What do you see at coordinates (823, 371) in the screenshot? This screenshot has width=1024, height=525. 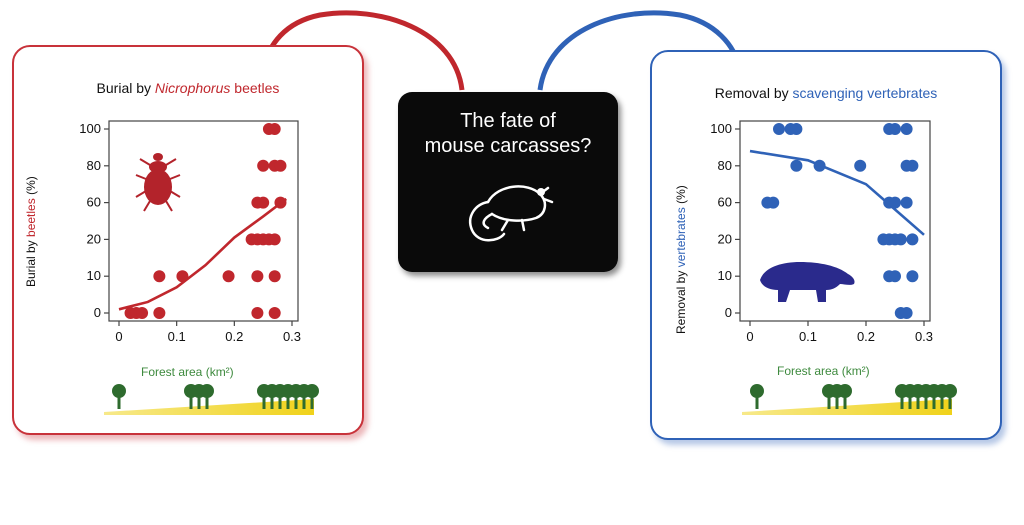 I see `vertebrate-x-axis-label: Forest area (km²)` at bounding box center [823, 371].